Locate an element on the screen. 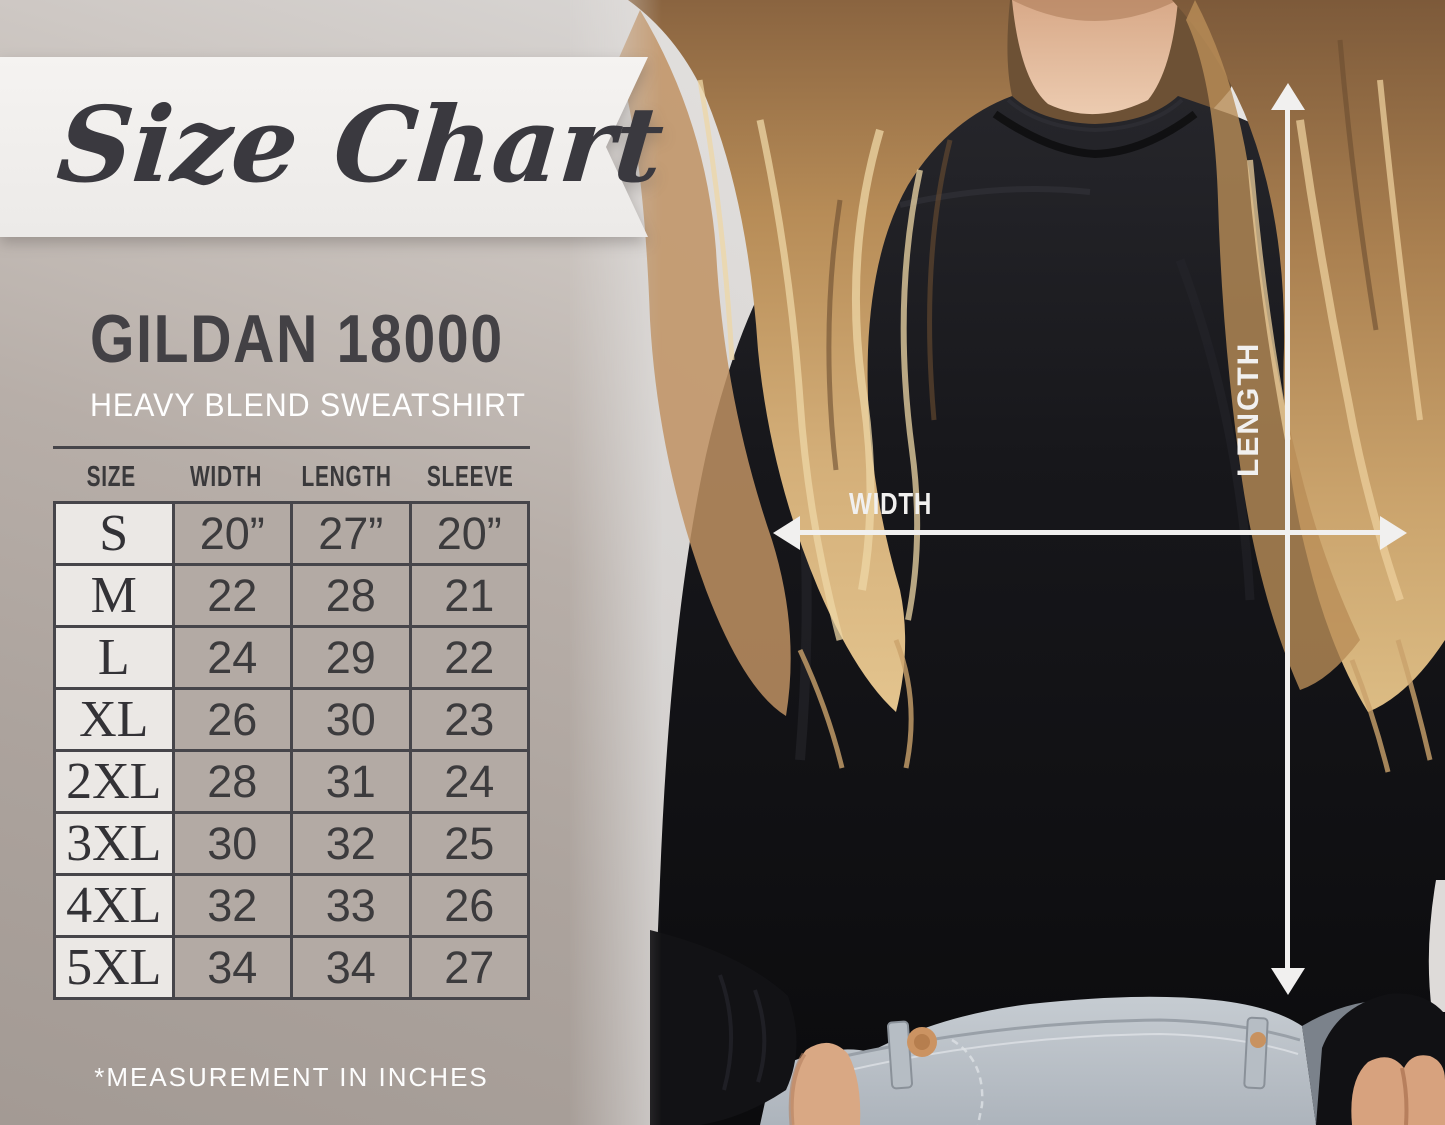  size-cell: S is located at coordinates (114, 533).